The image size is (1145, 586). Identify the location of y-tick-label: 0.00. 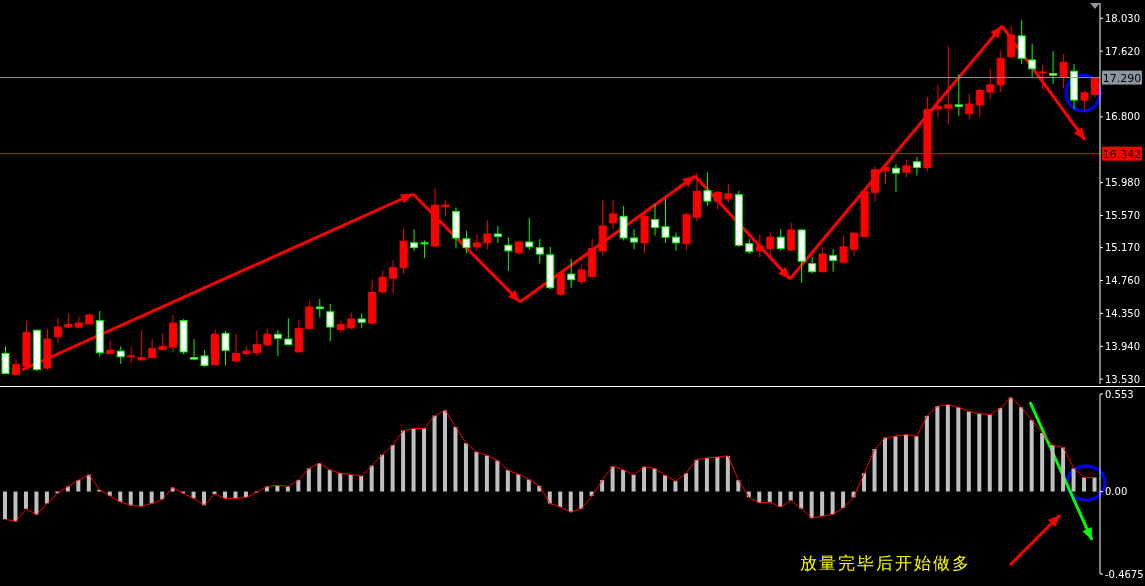
(1116, 492).